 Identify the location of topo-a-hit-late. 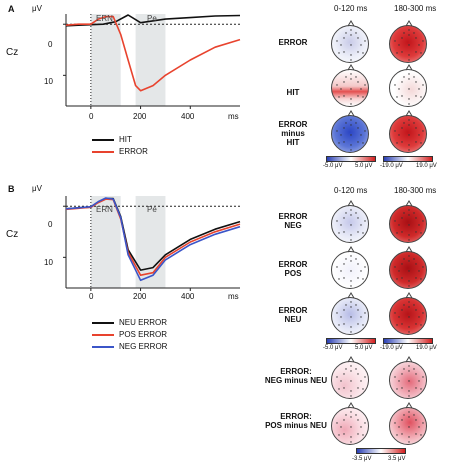
(408, 85).